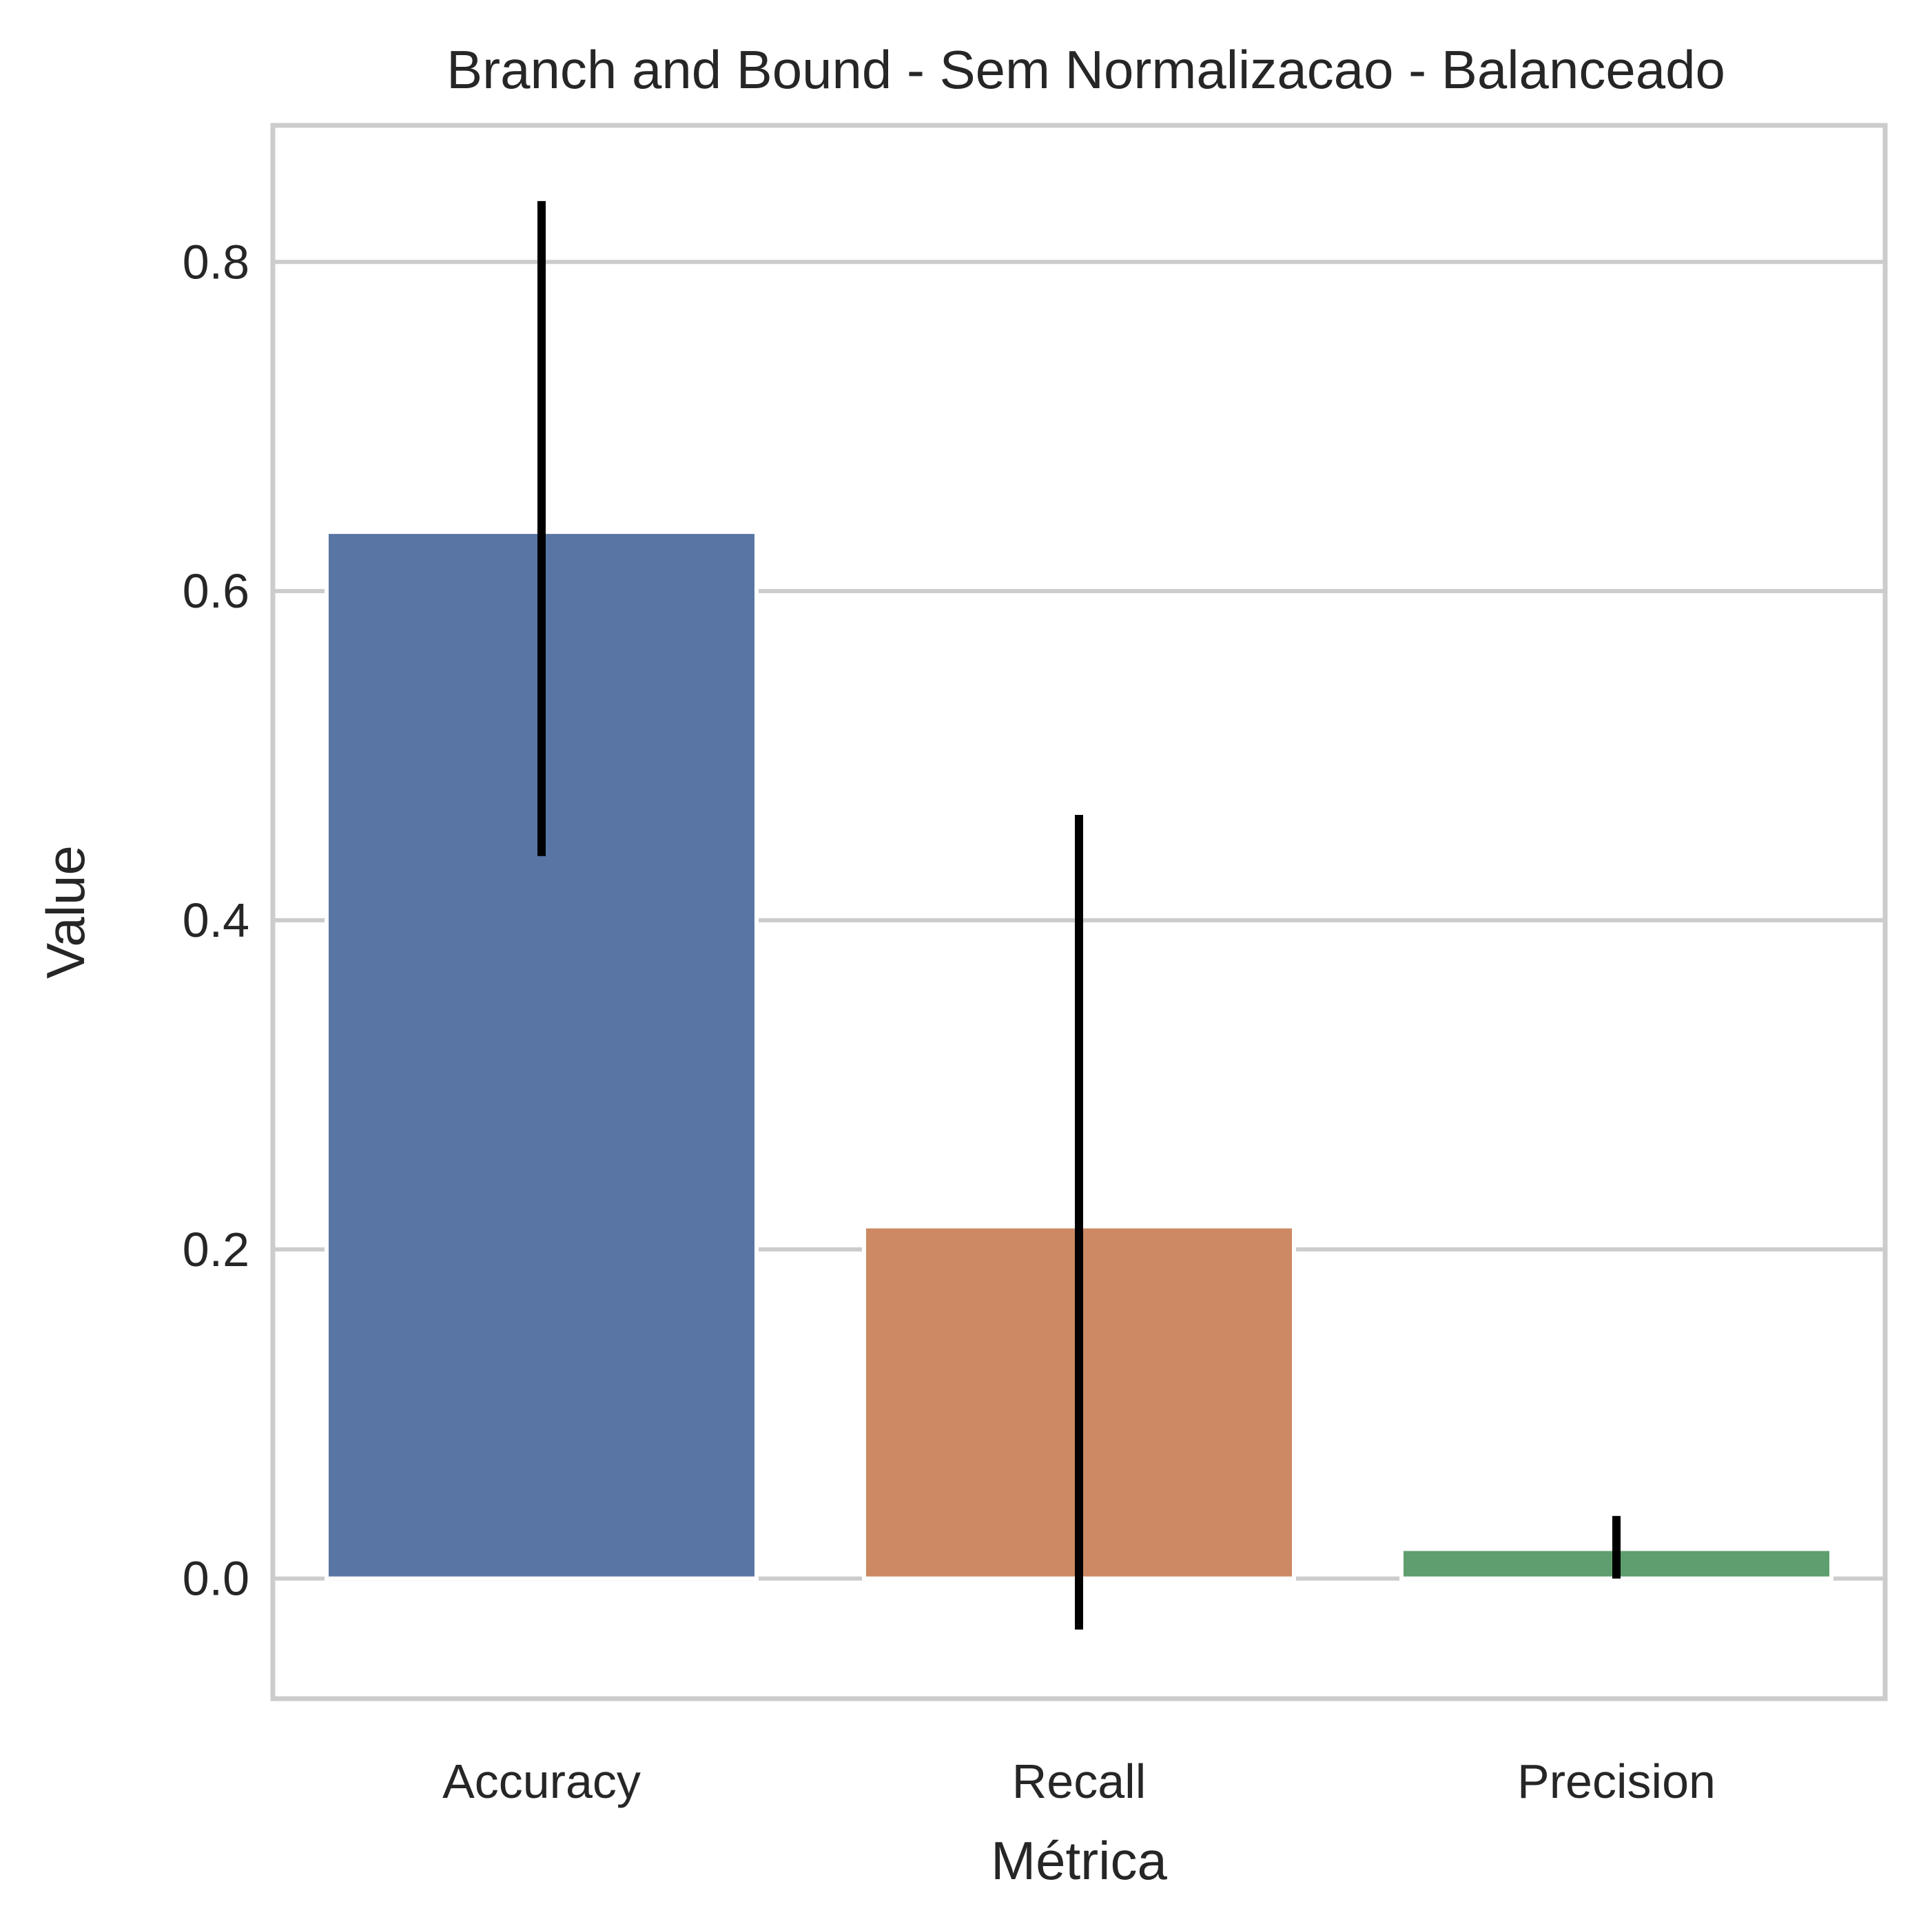 The width and height of the screenshot is (1932, 1926). I want to click on x-tick-labels: Accuracy Recall Precision, so click(1079, 1781).